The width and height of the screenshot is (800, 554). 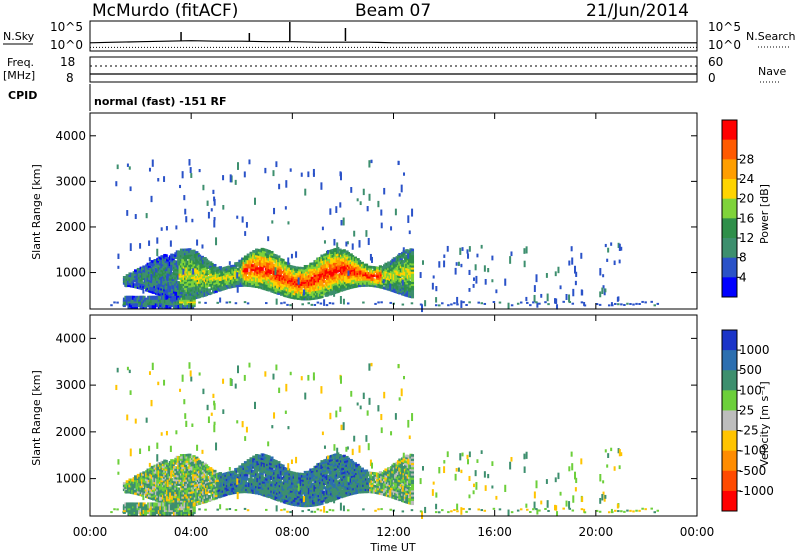 What do you see at coordinates (729, 149) in the screenshot?
I see `colorbar-swatch` at bounding box center [729, 149].